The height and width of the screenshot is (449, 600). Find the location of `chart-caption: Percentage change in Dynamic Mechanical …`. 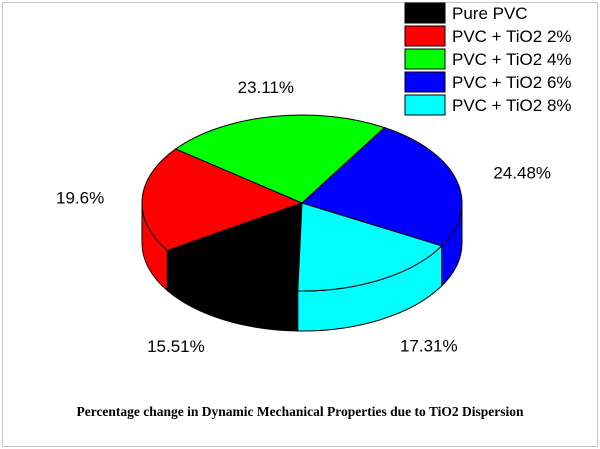

chart-caption: Percentage change in Dynamic Mechanical … is located at coordinates (300, 411).